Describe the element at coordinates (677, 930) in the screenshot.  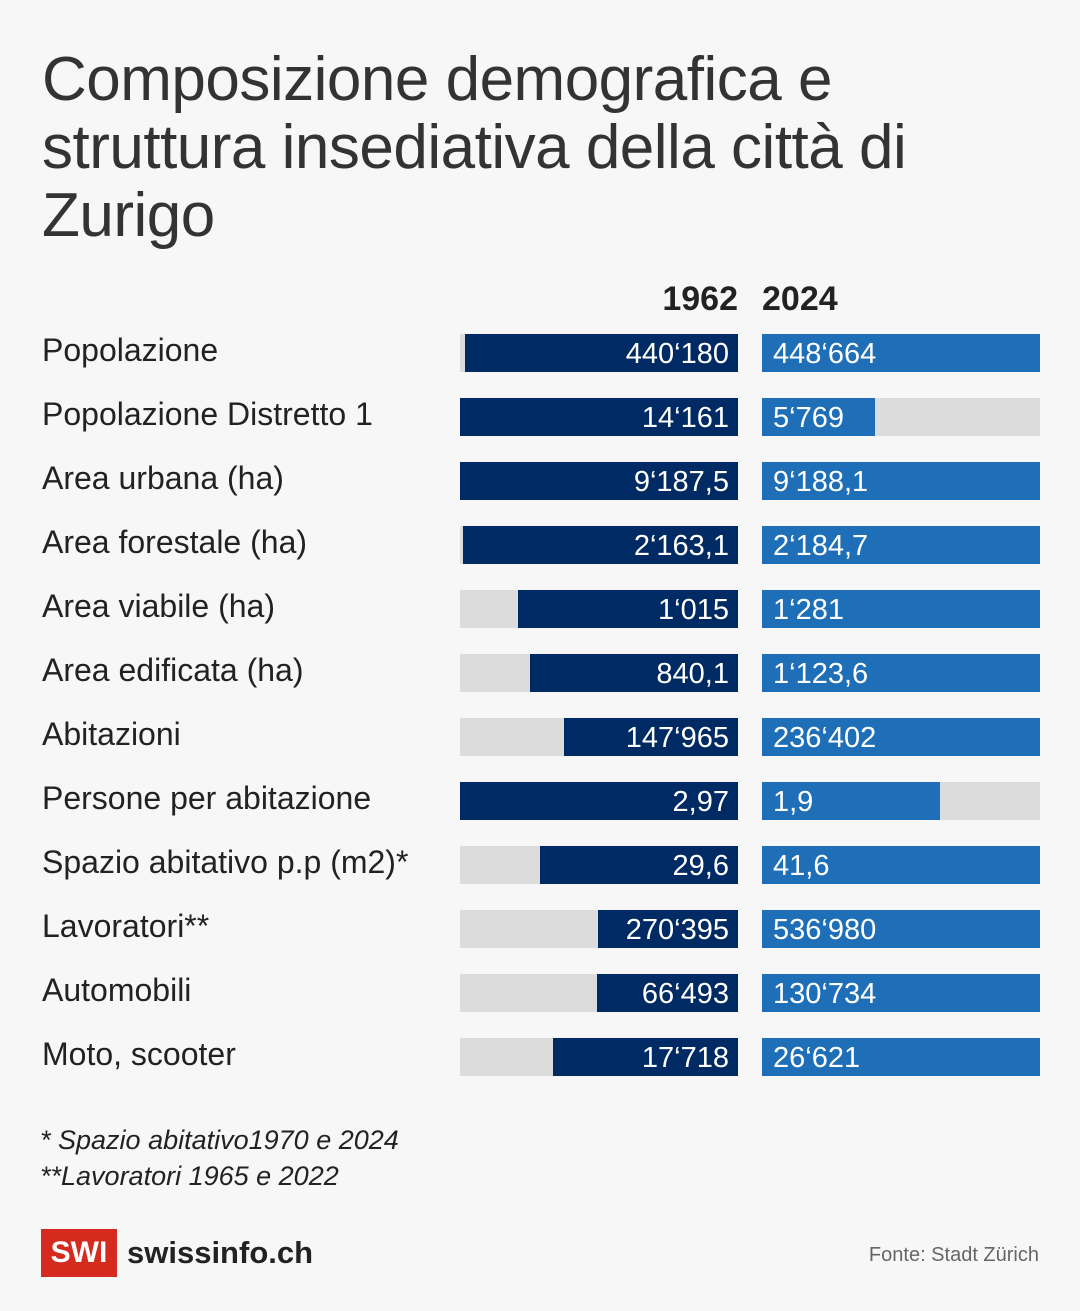
I see `value-label-1962: 270‘395` at that location.